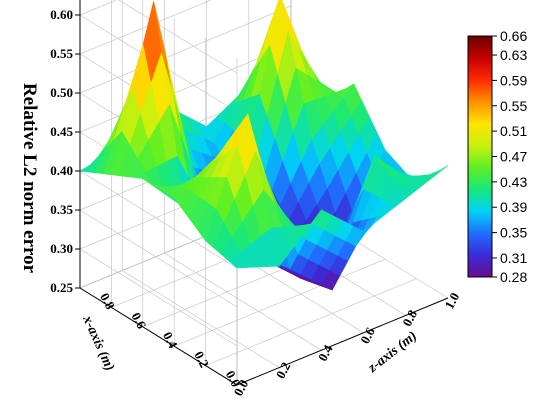 The height and width of the screenshot is (416, 550). I want to click on colorbar-tick-label: 0.43, so click(513, 182).